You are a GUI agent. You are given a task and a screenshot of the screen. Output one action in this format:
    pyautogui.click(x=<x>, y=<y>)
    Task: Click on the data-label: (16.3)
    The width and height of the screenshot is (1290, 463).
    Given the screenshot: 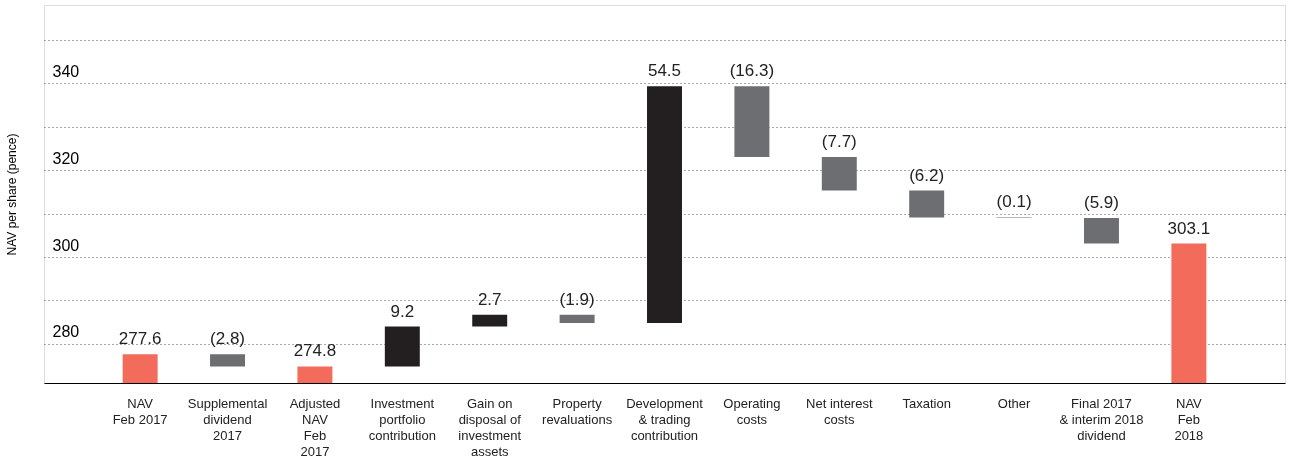 What is the action you would take?
    pyautogui.click(x=752, y=71)
    